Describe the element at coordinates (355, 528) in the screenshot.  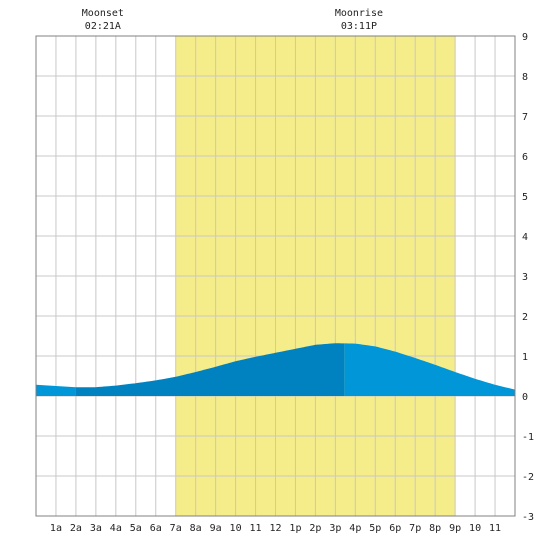
I see `x-tick-label: 4p` at that location.